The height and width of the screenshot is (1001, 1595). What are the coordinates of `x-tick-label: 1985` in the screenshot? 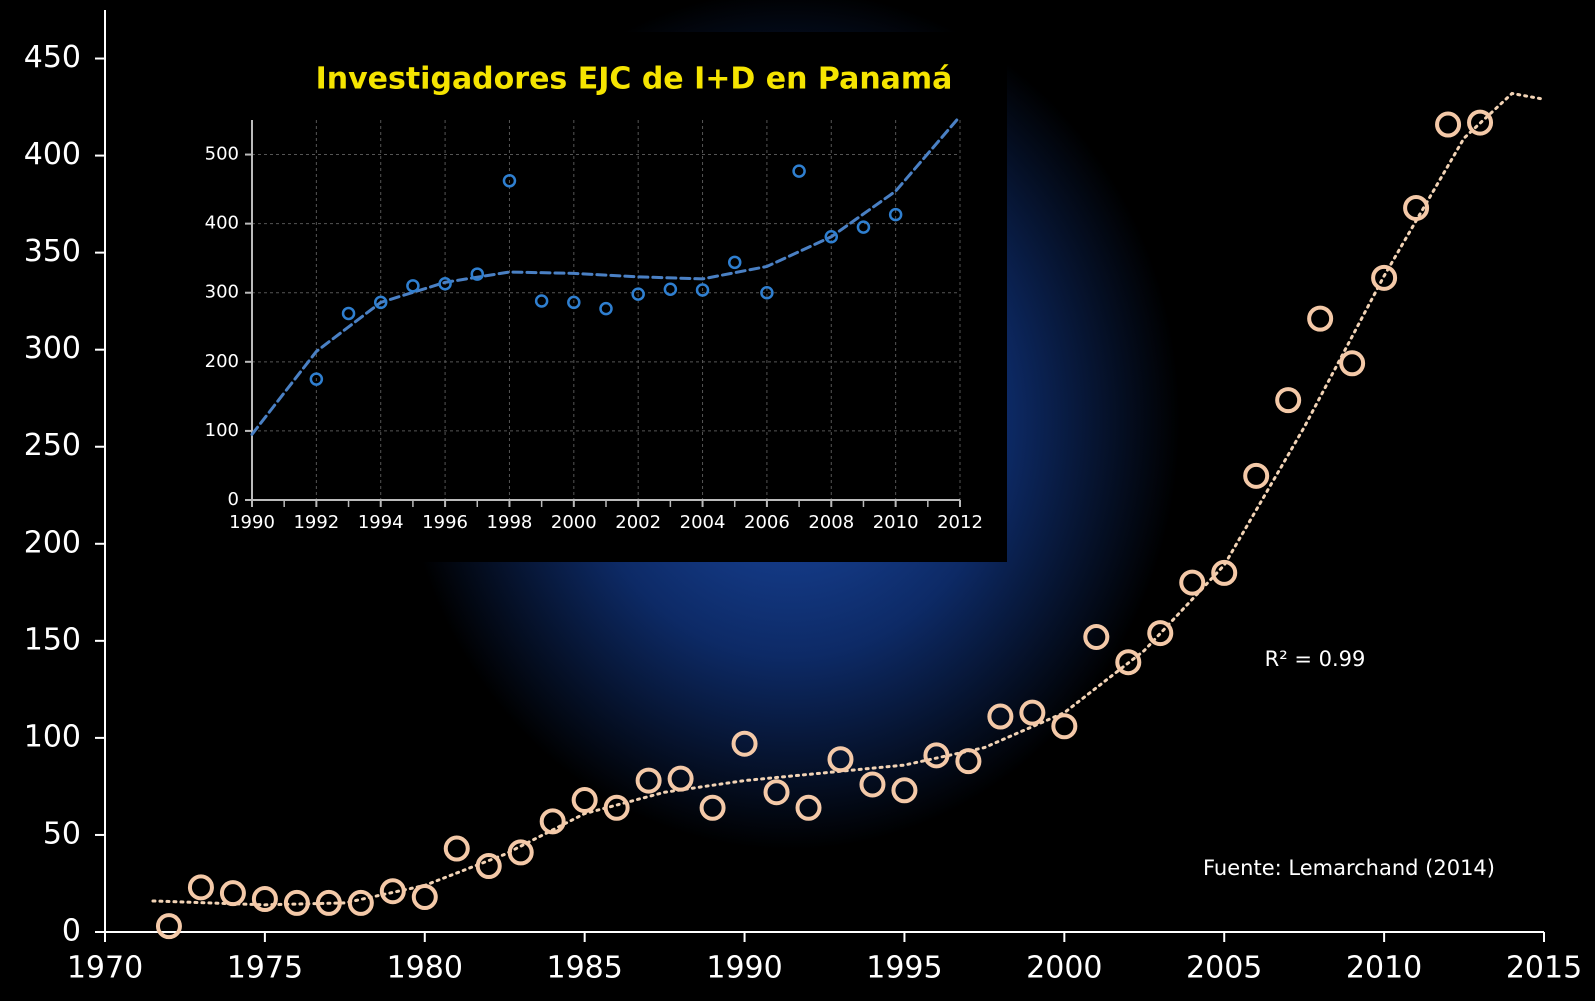 It's located at (584, 968).